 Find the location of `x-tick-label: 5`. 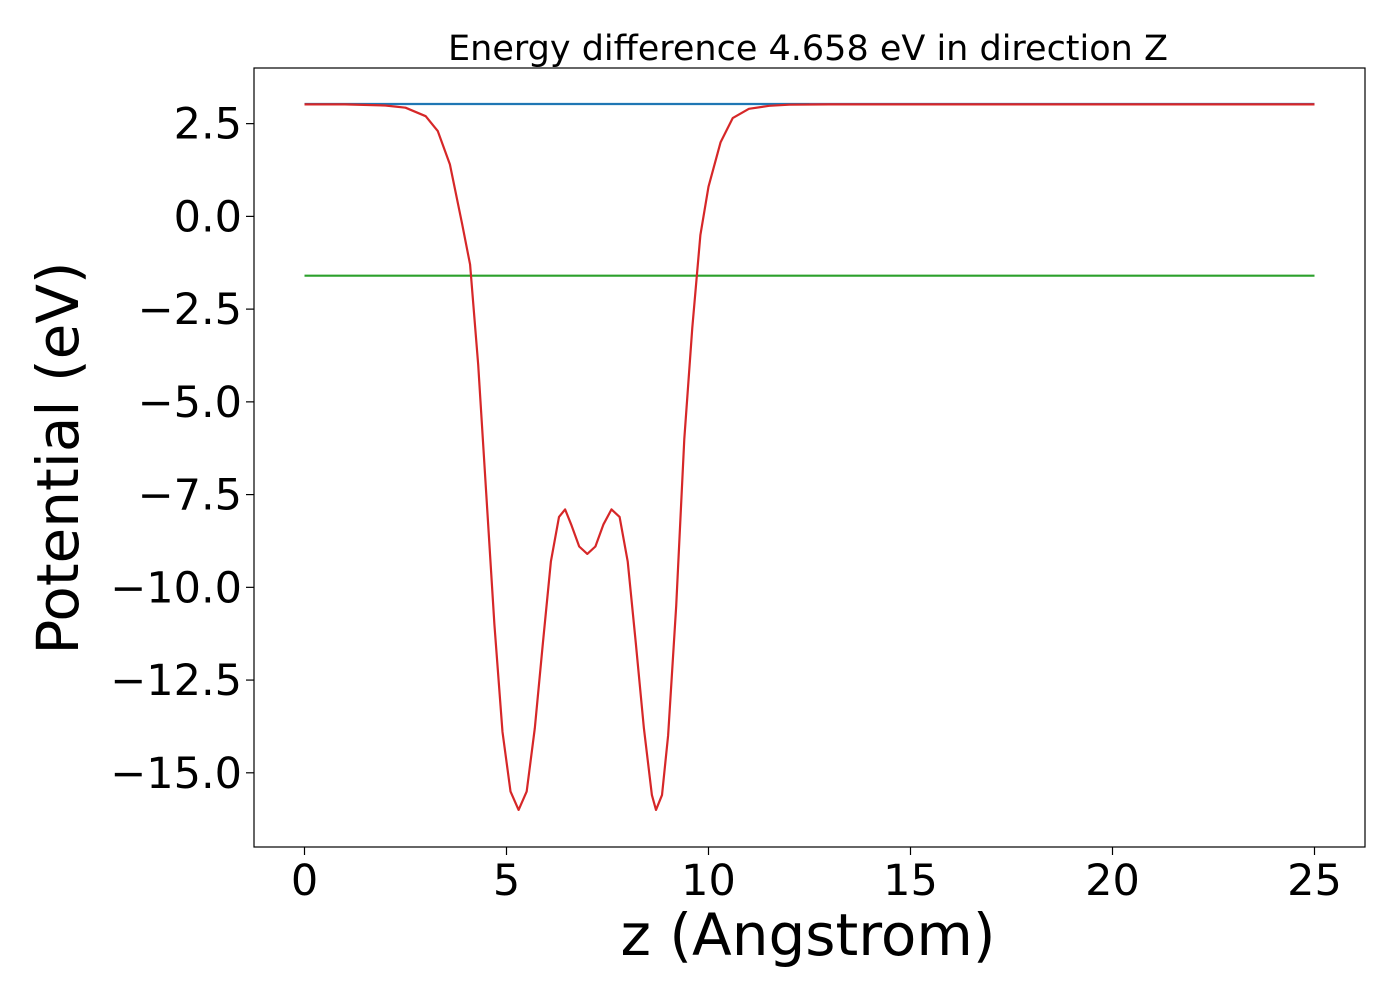

x-tick-label: 5 is located at coordinates (506, 881).